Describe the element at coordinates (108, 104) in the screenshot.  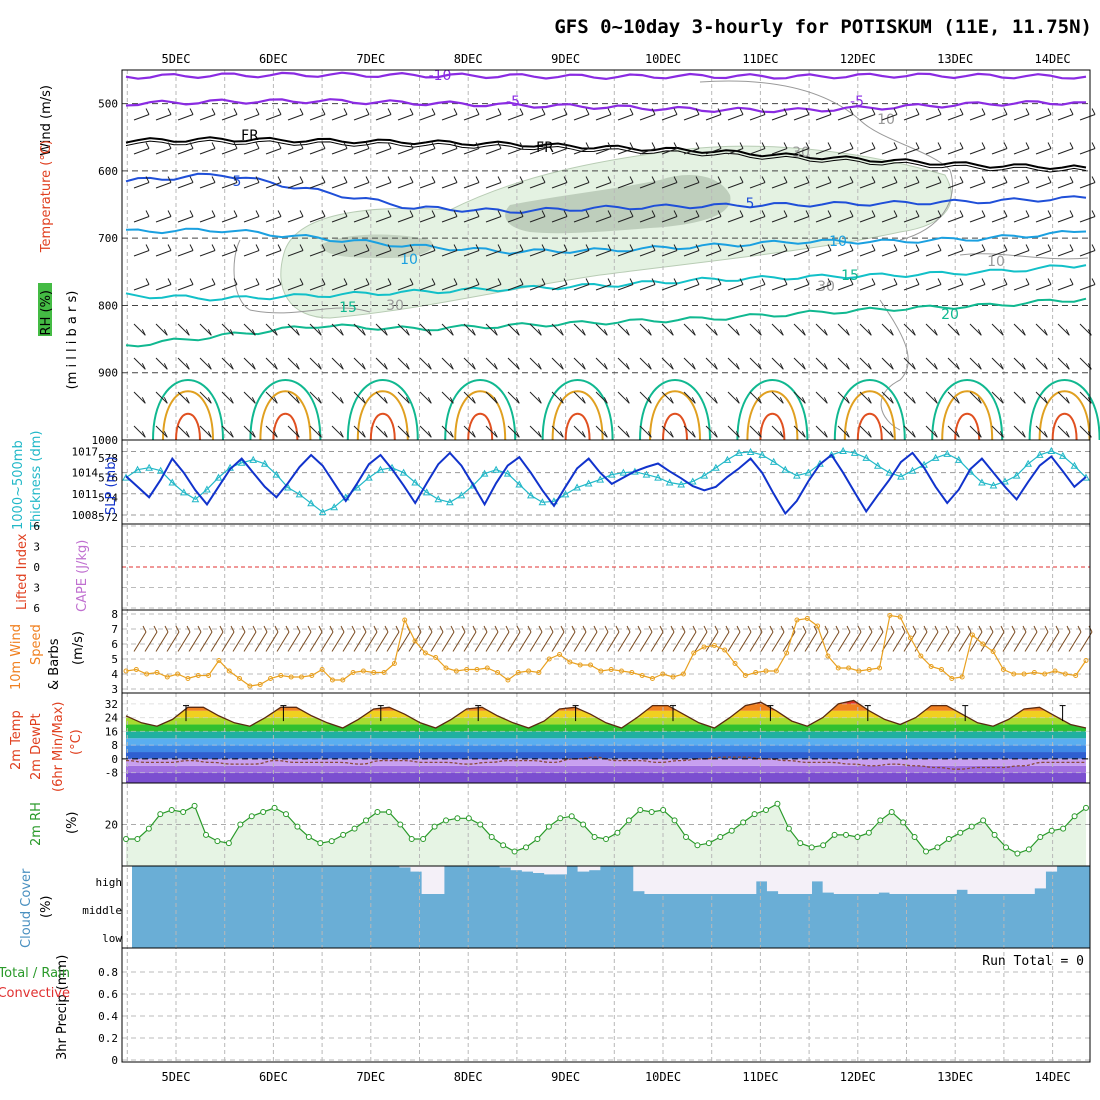
I see `pressure-tick: 500` at that location.